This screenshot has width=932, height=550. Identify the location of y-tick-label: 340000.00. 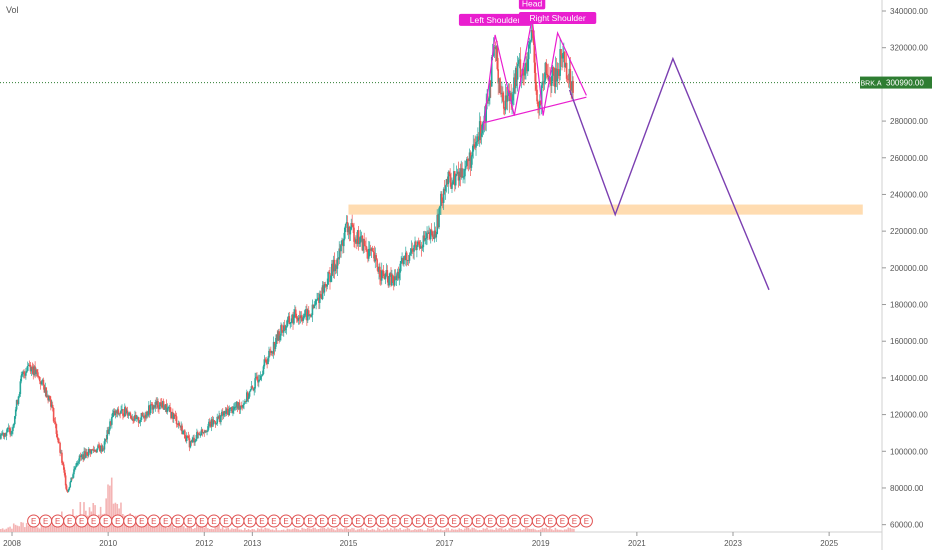
(909, 11).